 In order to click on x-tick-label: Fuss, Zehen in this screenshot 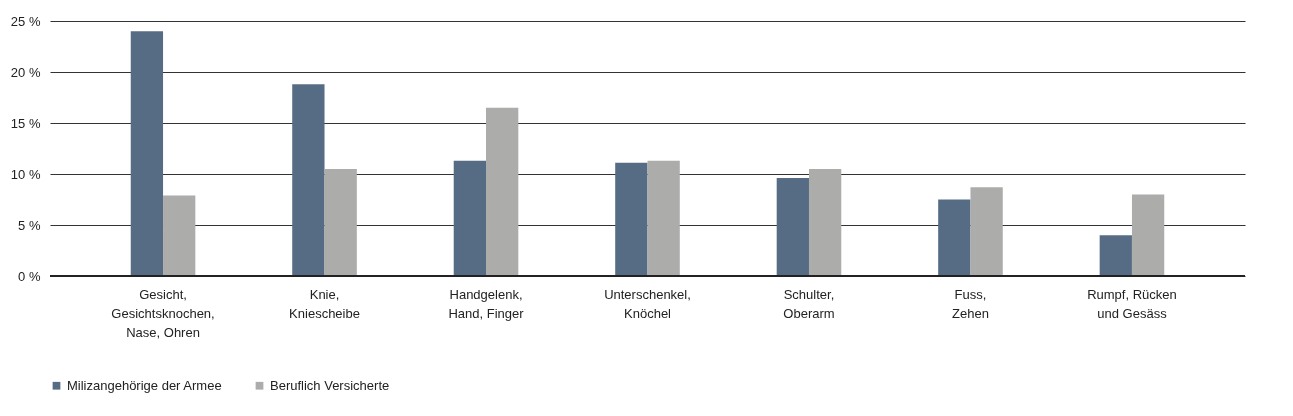, I will do `click(970, 303)`.